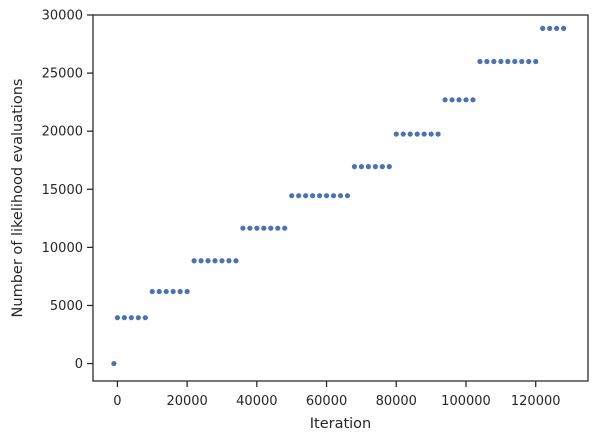 This screenshot has width=598, height=441. Describe the element at coordinates (341, 424) in the screenshot. I see `x-axis-label: Iteration` at that location.